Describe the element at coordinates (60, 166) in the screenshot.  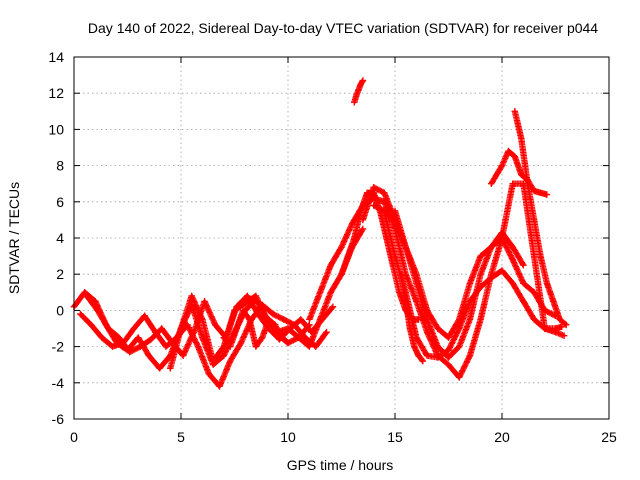
I see `y-tick-label: 8` at that location.